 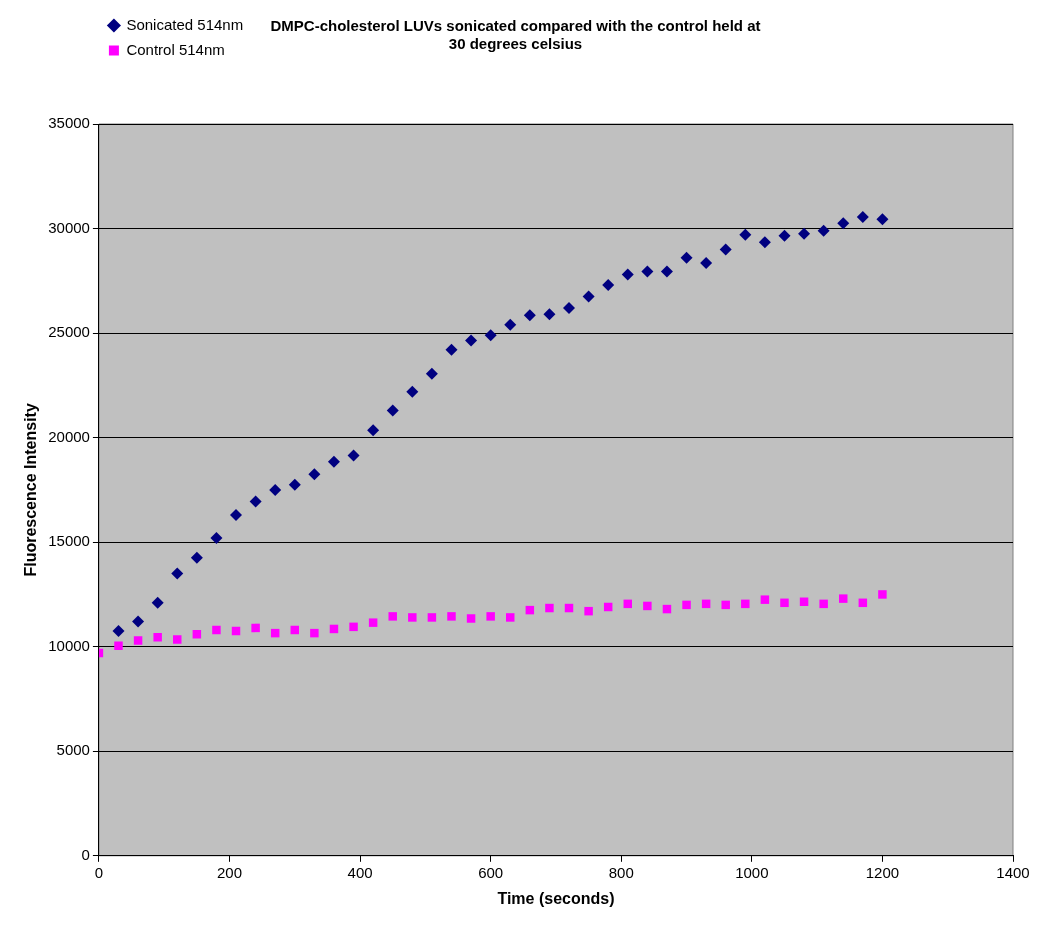 What do you see at coordinates (882, 872) in the screenshot?
I see `x-tick-label: 1200` at bounding box center [882, 872].